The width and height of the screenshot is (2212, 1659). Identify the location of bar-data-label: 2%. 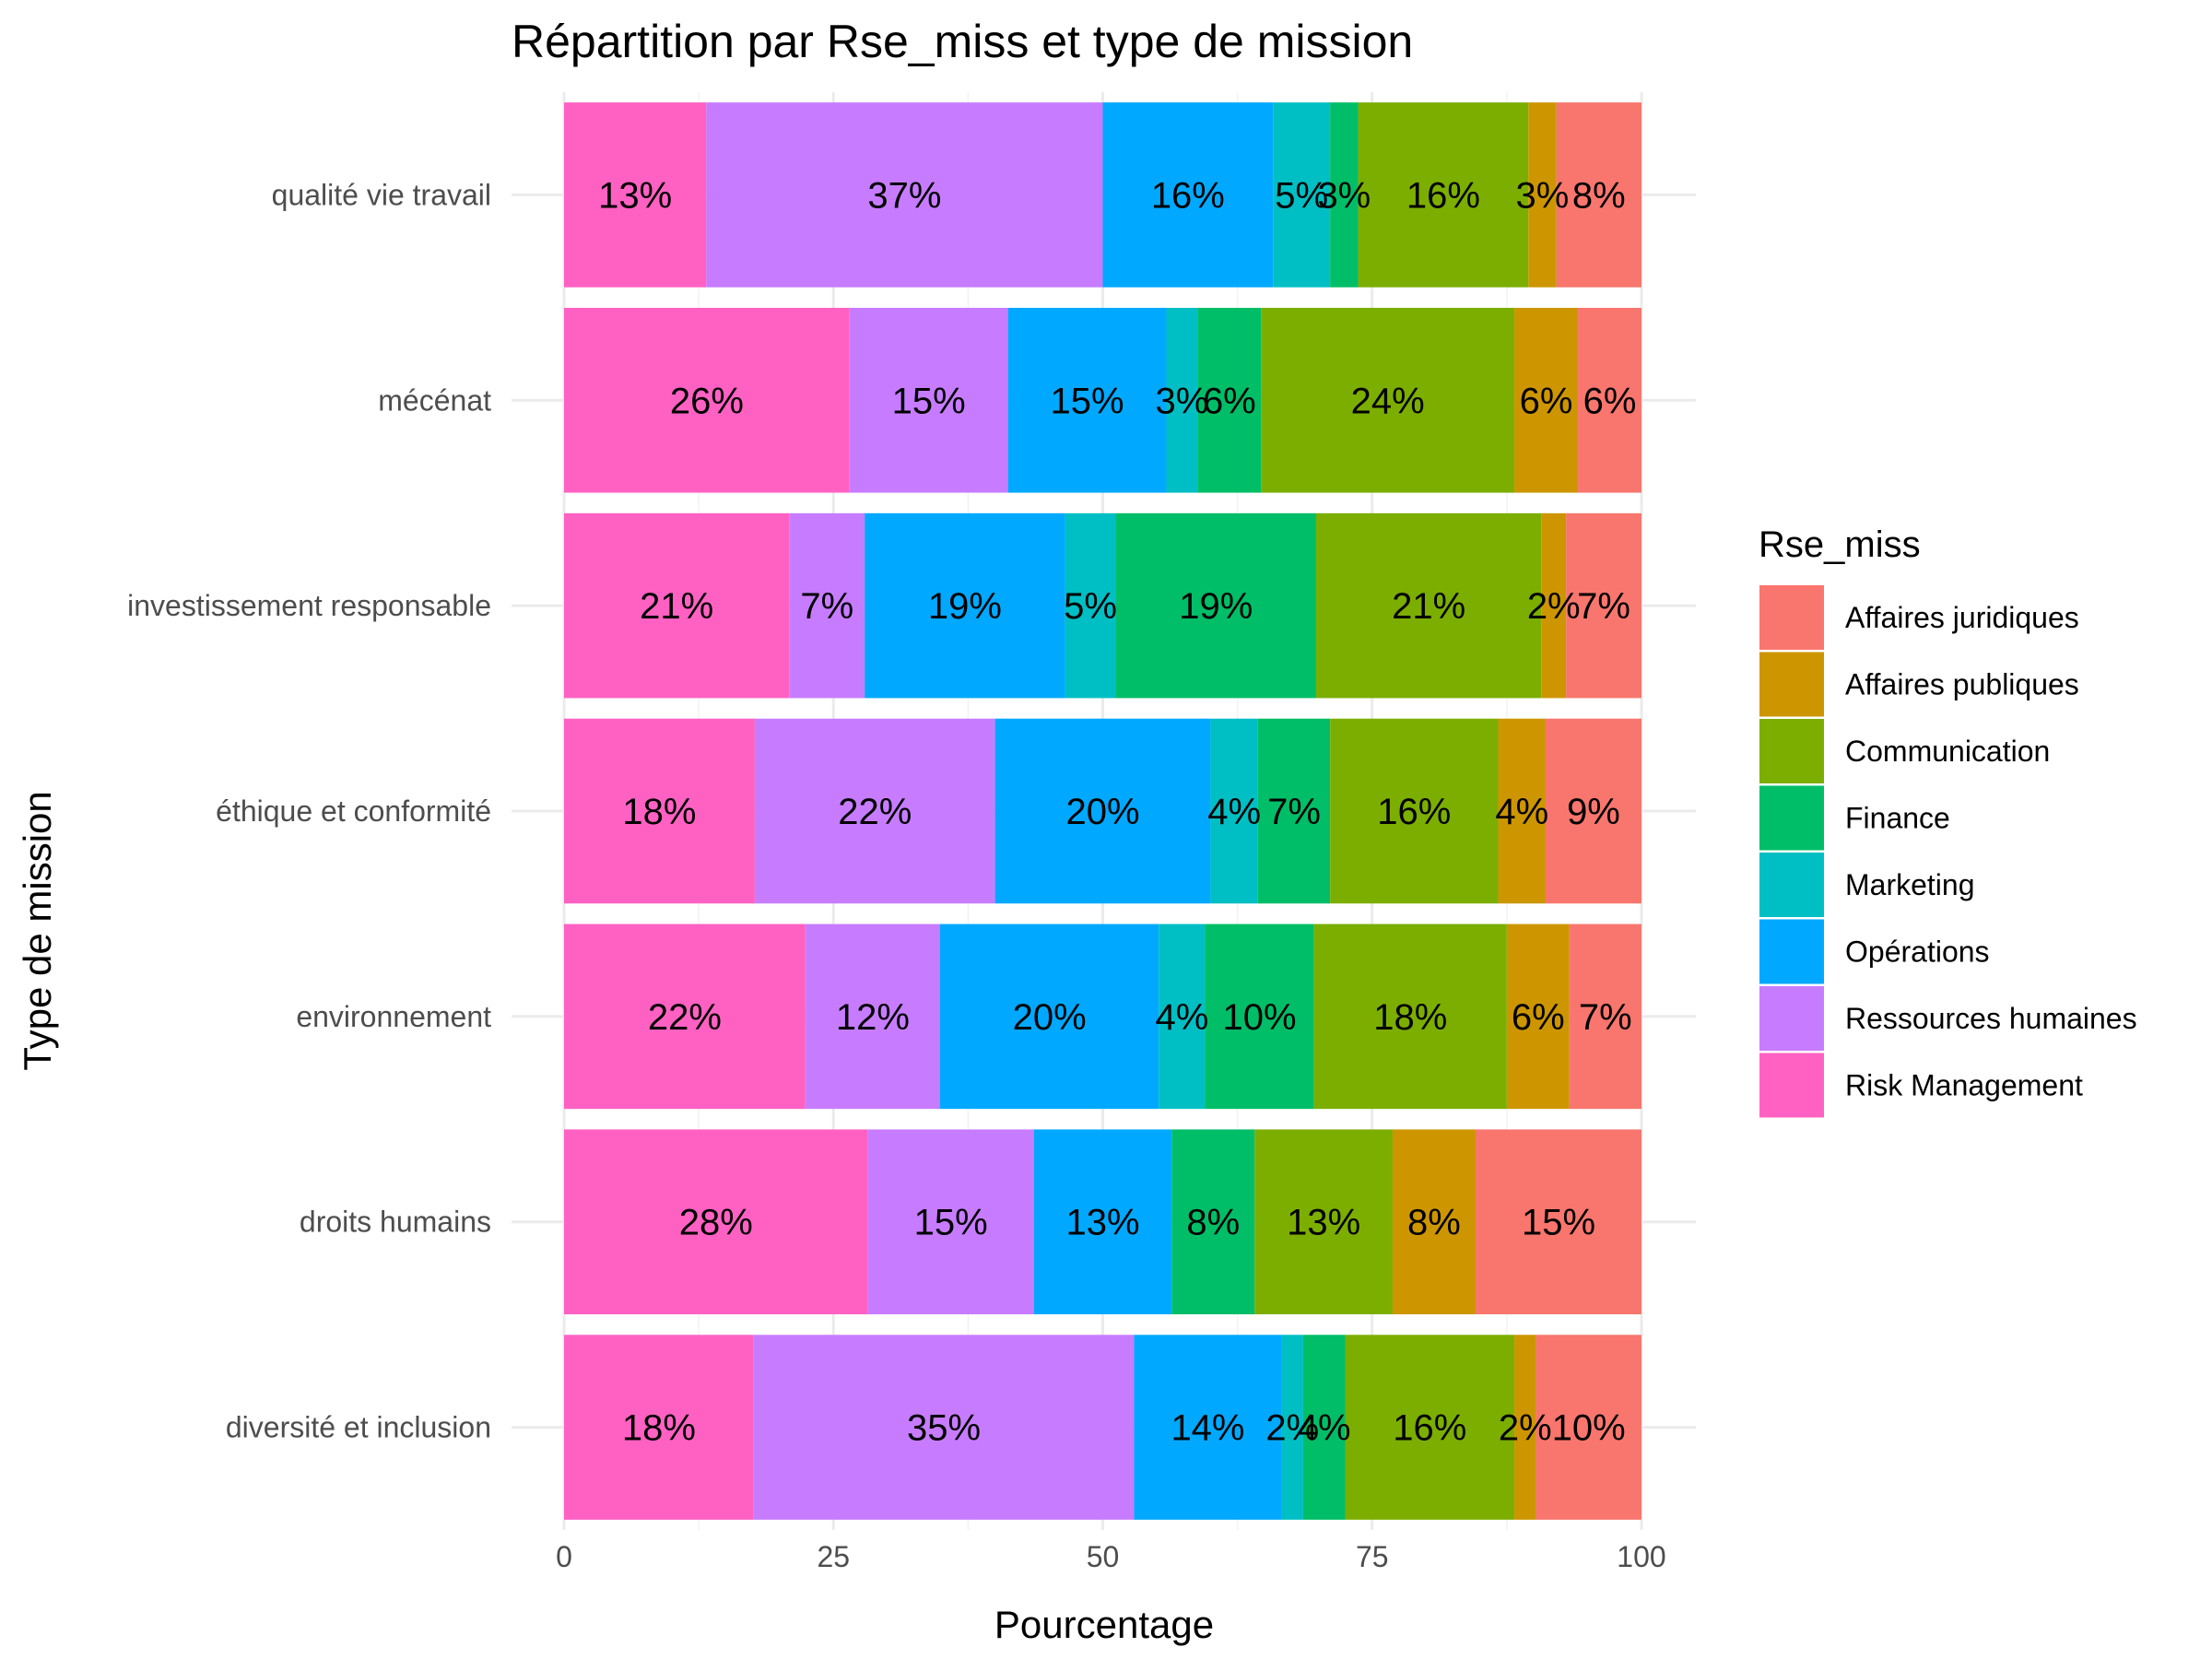
(1525, 1428).